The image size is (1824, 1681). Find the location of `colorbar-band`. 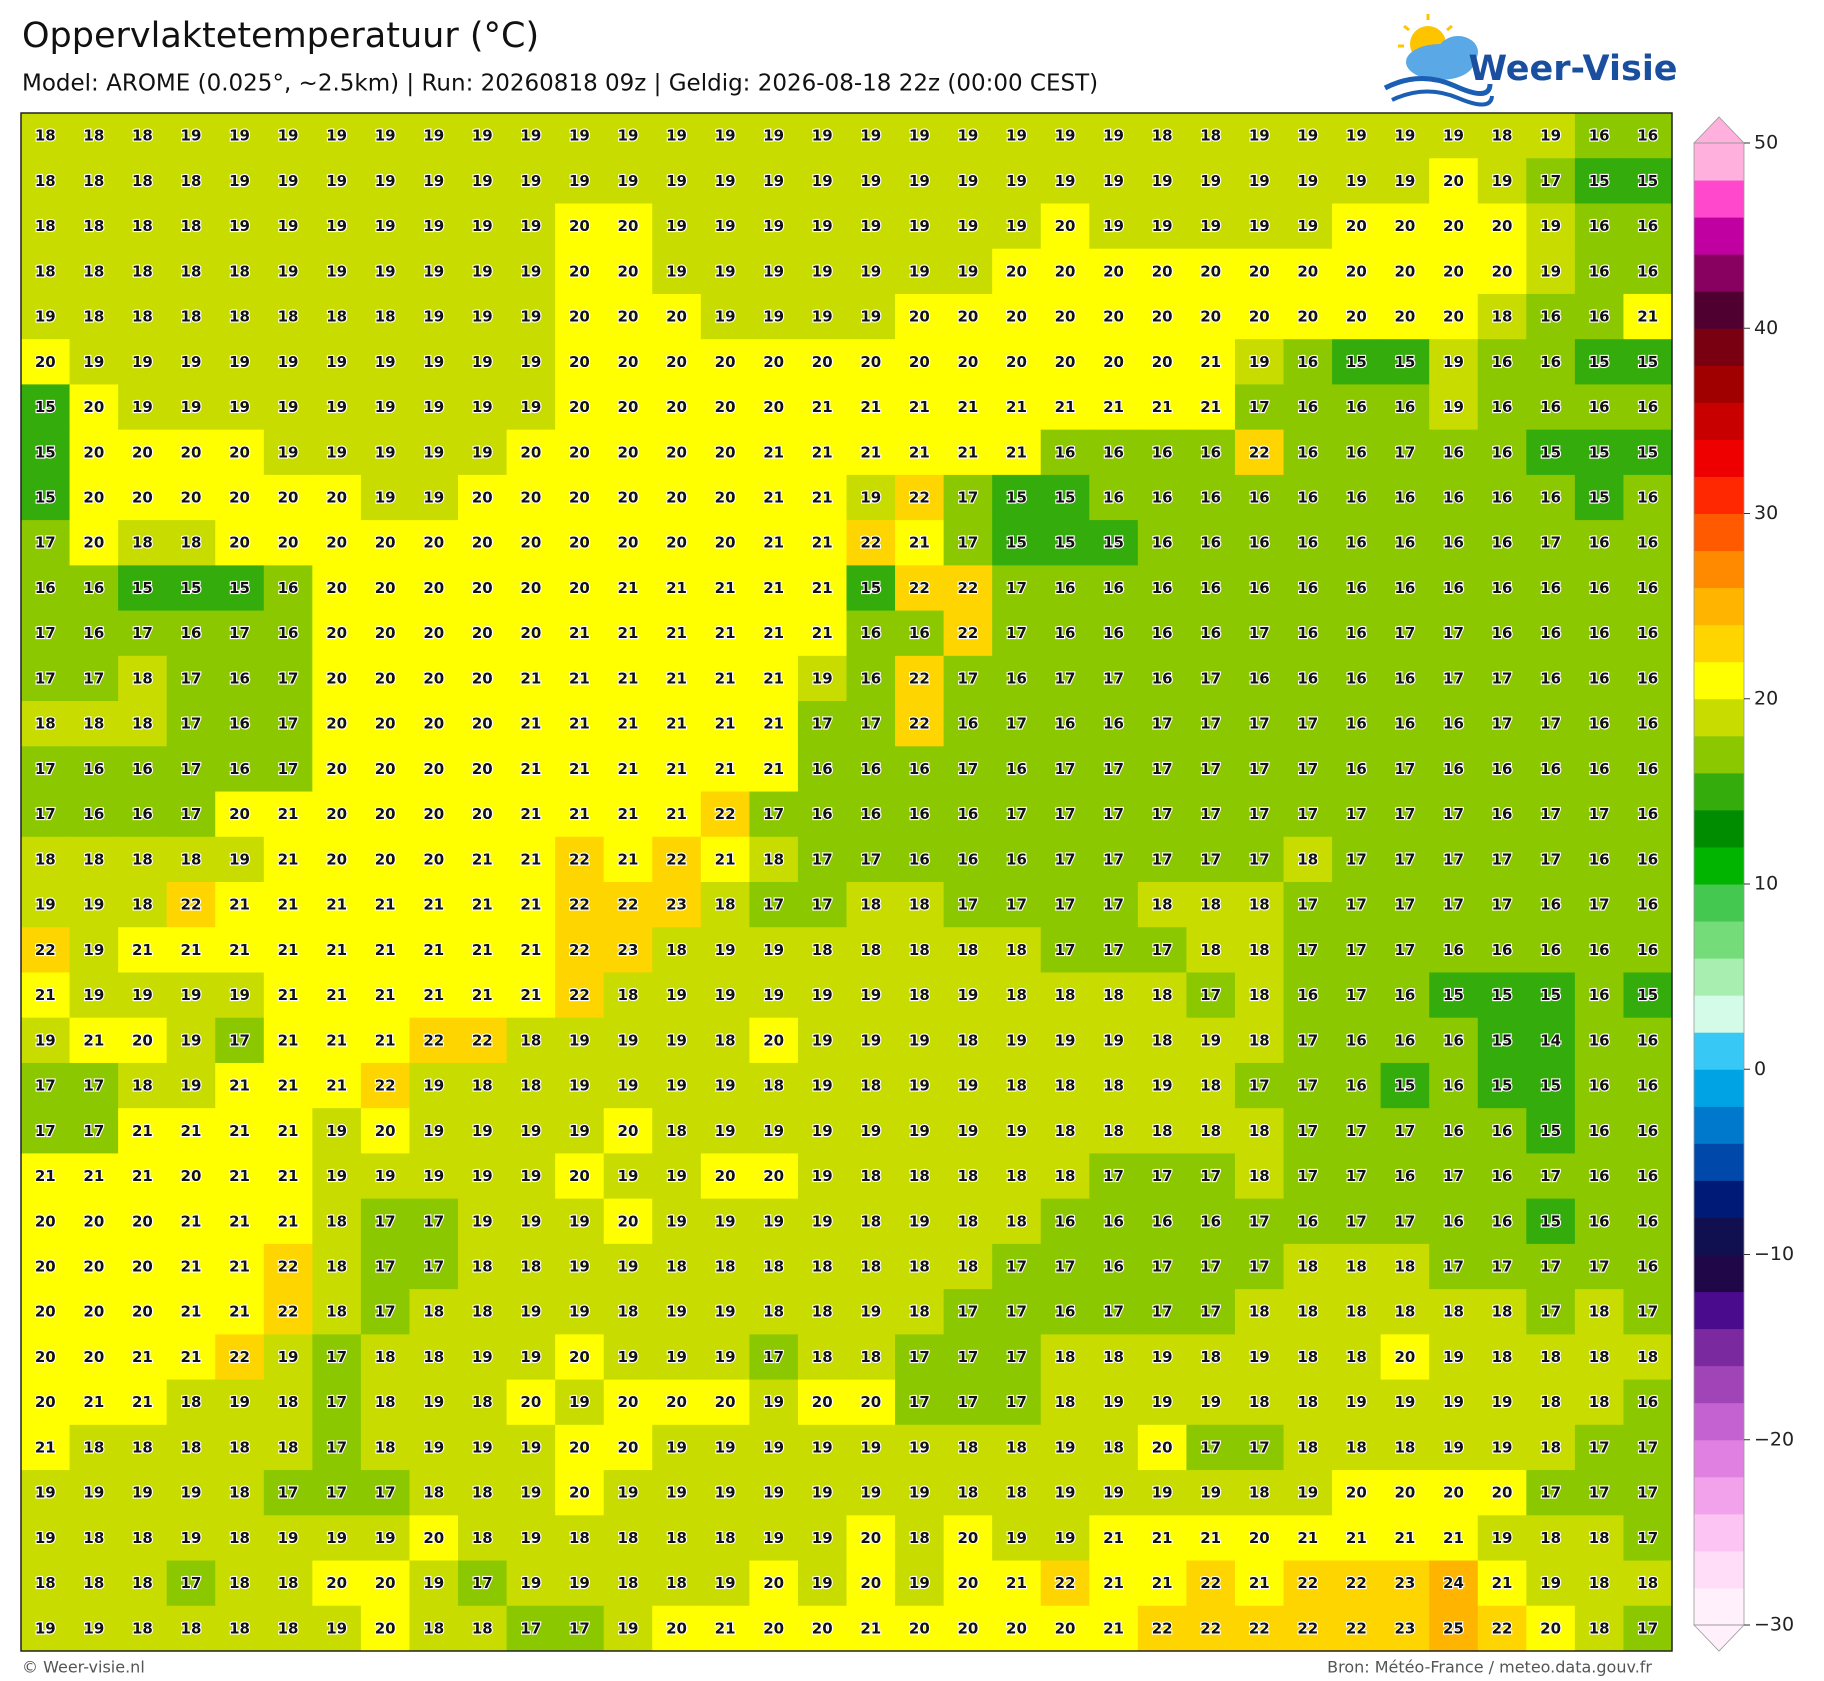

colorbar-band is located at coordinates (1719, 495).